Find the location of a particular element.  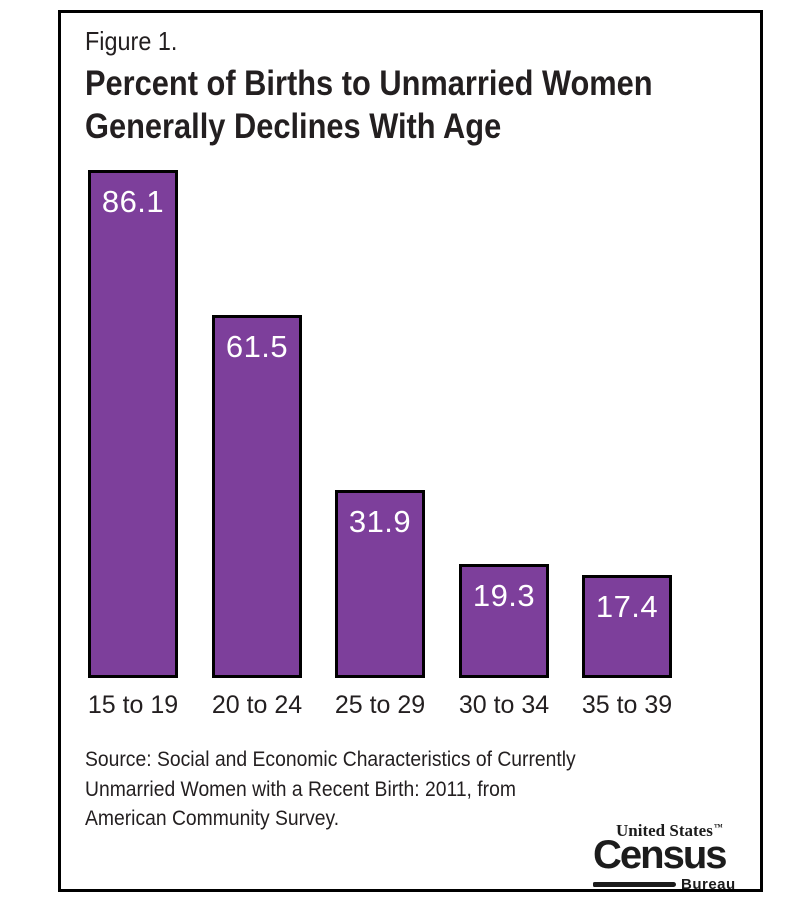

bar: 17.4 is located at coordinates (627, 626).